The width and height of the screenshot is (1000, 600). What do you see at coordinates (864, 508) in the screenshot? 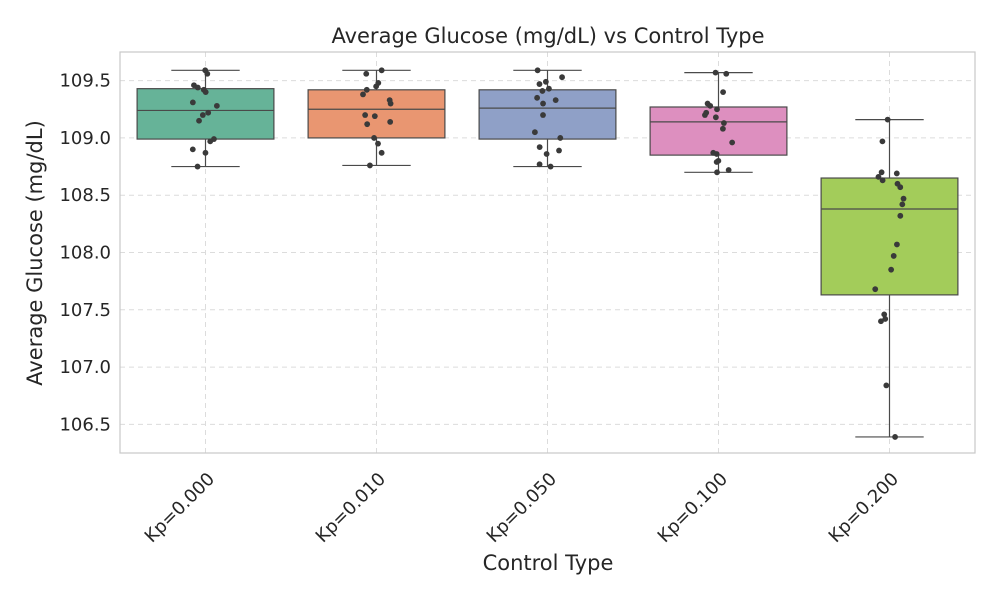
I see `x-tick-label: Kp=0.200` at bounding box center [864, 508].